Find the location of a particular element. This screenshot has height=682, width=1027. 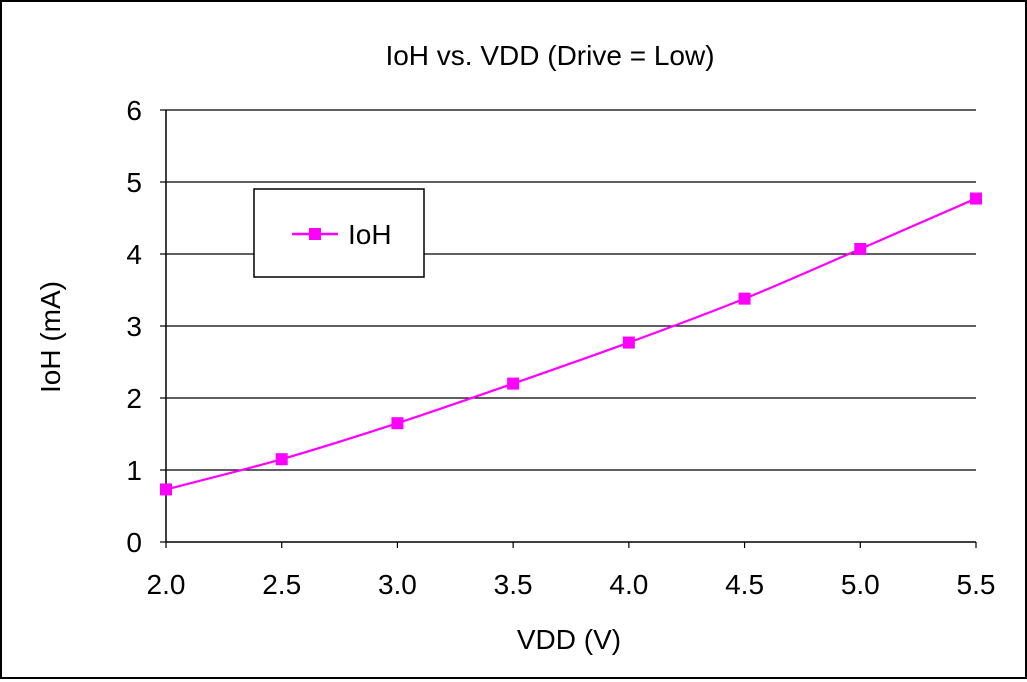

legend-box is located at coordinates (339, 233).